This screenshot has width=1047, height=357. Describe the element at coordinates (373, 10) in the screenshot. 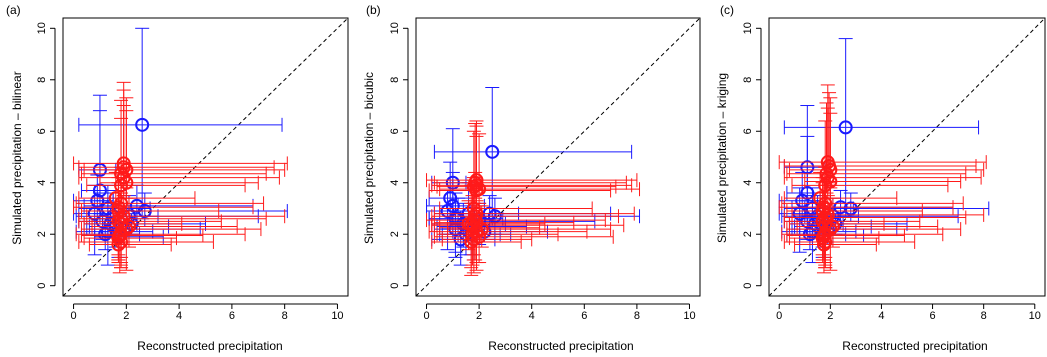

I see `panel-label: (b)` at that location.